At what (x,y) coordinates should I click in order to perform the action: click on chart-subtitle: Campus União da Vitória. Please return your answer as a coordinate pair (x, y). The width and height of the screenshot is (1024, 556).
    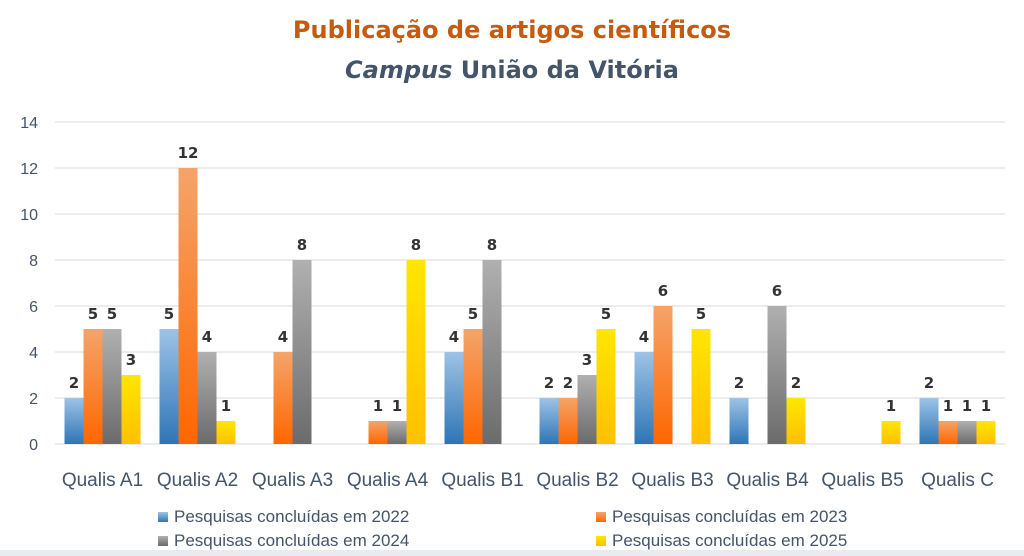
    Looking at the image, I should click on (512, 70).